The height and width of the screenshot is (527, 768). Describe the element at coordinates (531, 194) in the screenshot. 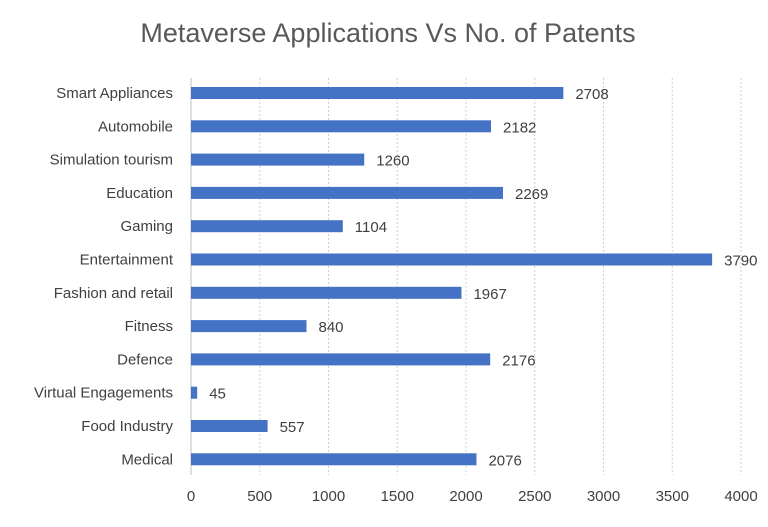

I see `data-label: 2269` at that location.